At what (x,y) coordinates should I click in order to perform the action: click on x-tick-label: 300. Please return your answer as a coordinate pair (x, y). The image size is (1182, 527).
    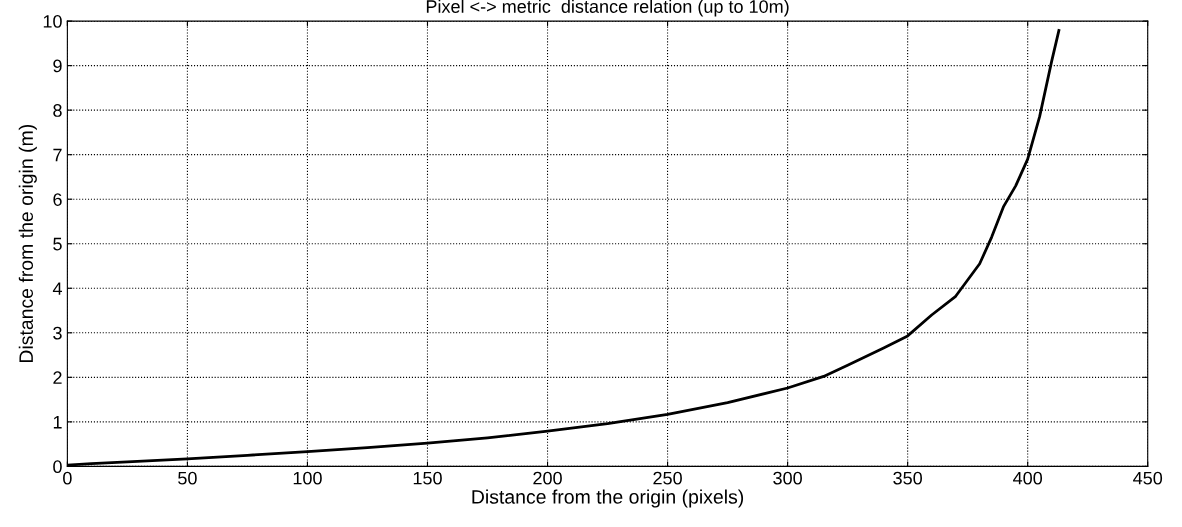
    Looking at the image, I should click on (787, 478).